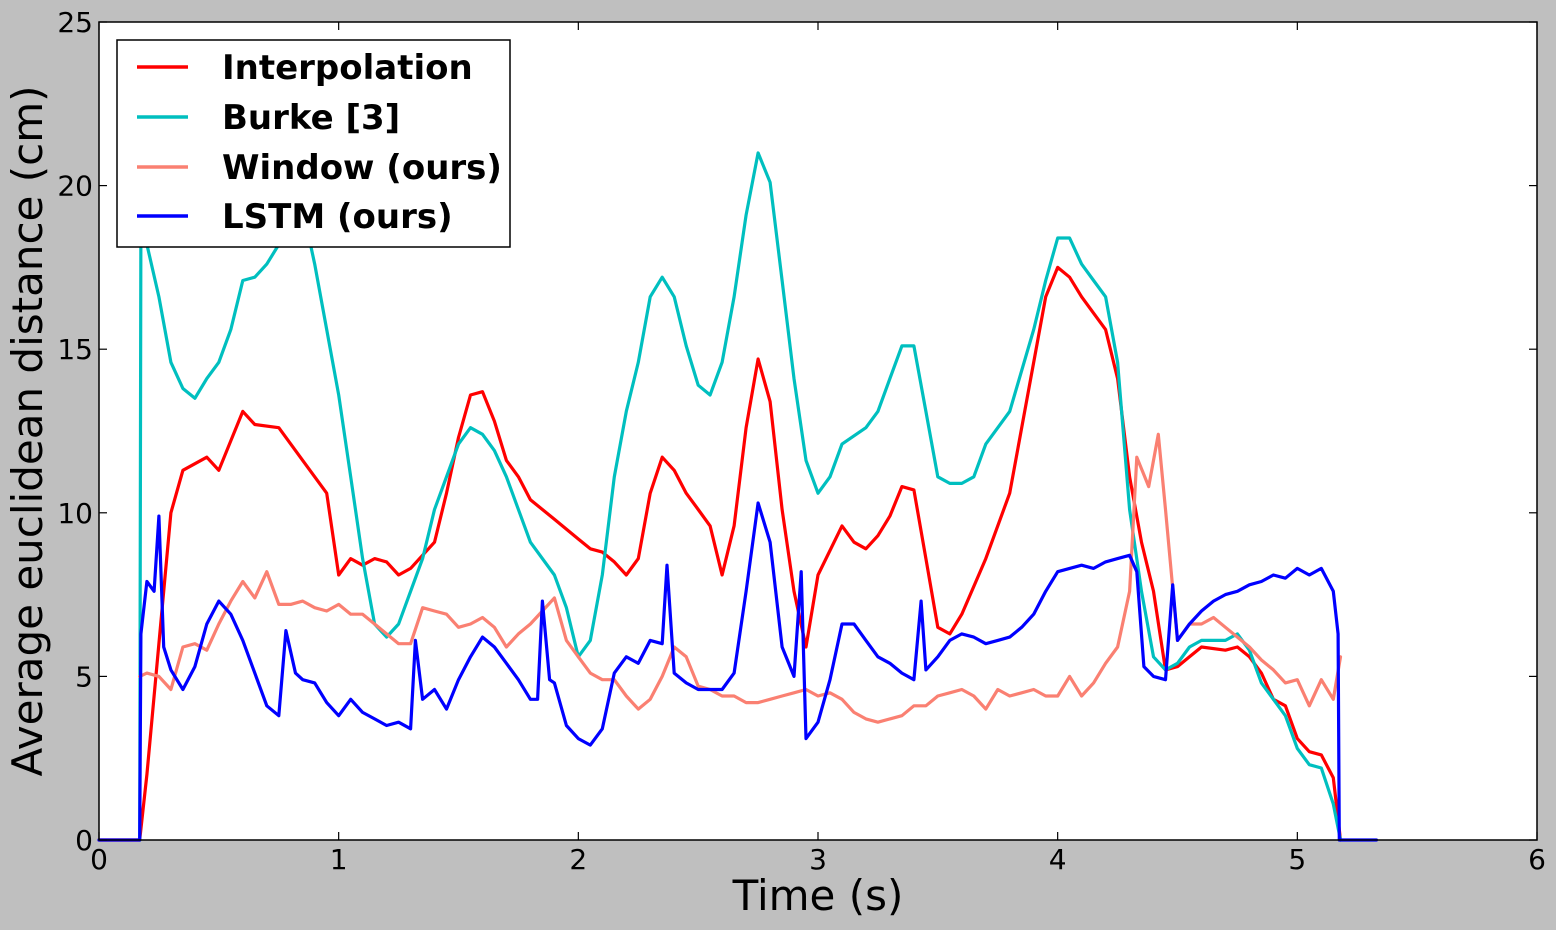  Describe the element at coordinates (347, 68) in the screenshot. I see `legend-label-interpolation: Interpolation` at that location.